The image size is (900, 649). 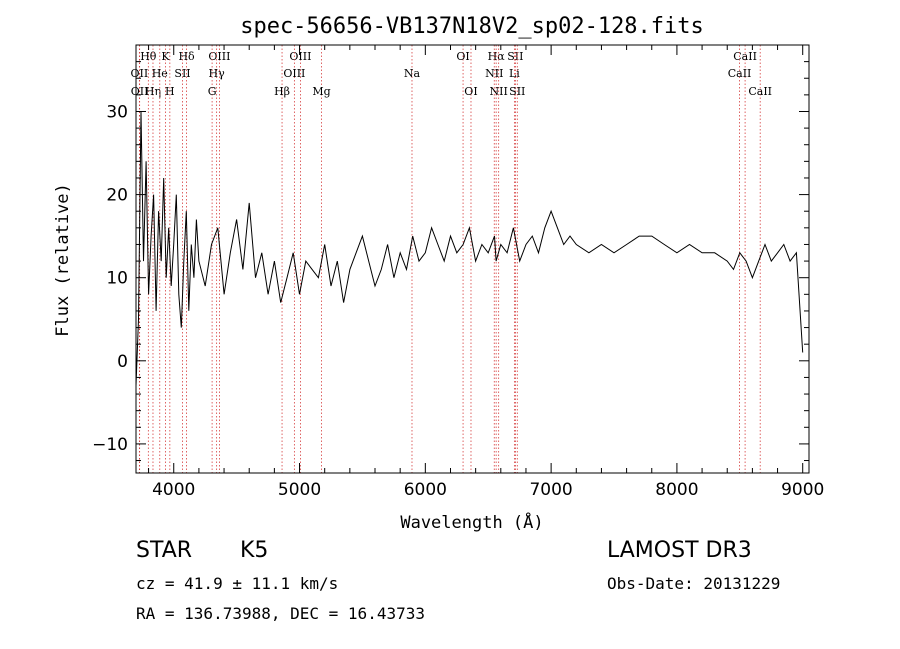 I want to click on object-class: STAR, so click(x=164, y=550).